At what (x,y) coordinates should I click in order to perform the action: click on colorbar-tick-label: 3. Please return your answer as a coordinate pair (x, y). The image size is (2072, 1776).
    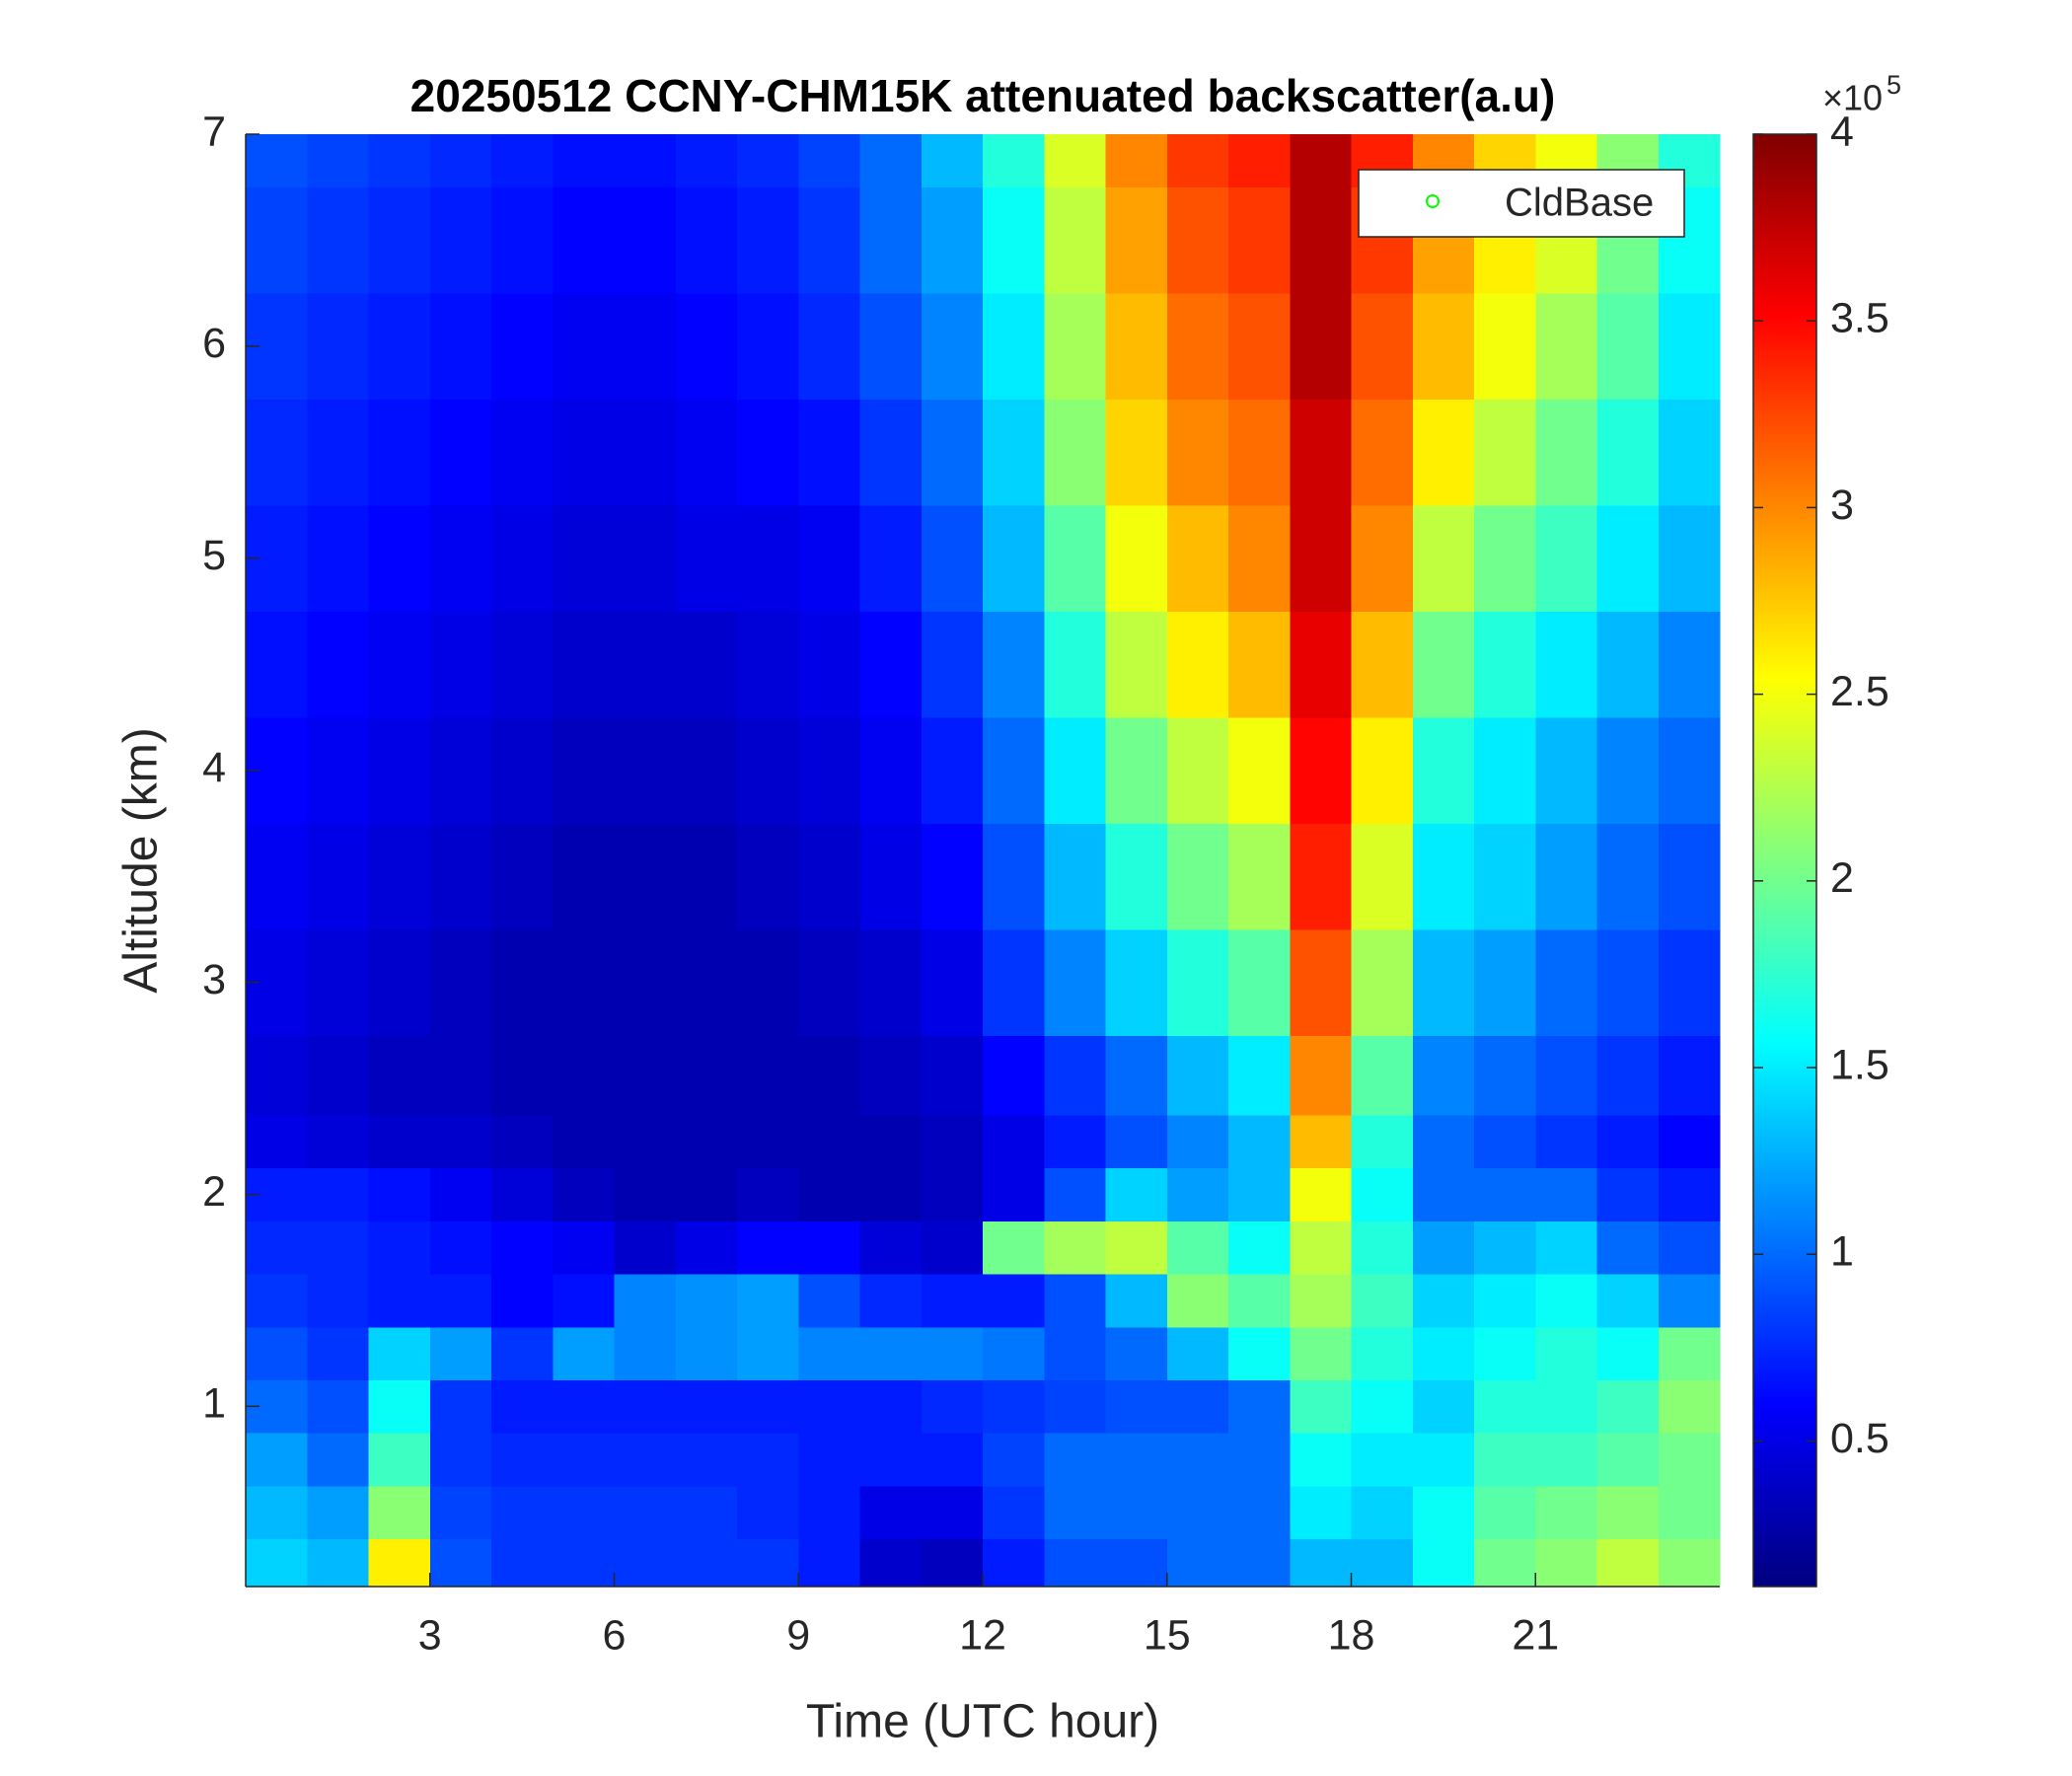
    Looking at the image, I should click on (1842, 505).